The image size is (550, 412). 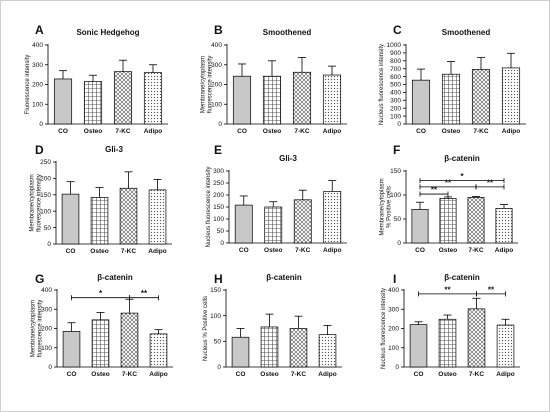 I want to click on y-tick-label-c: 500, so click(x=395, y=85).